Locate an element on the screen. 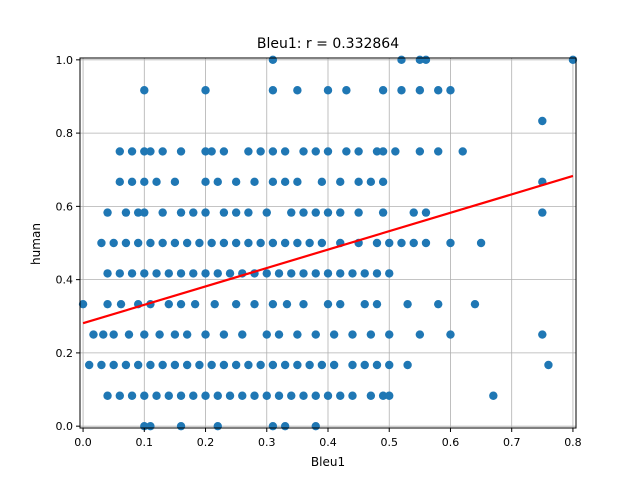  y-tick-label: 0.0 is located at coordinates (65, 426).